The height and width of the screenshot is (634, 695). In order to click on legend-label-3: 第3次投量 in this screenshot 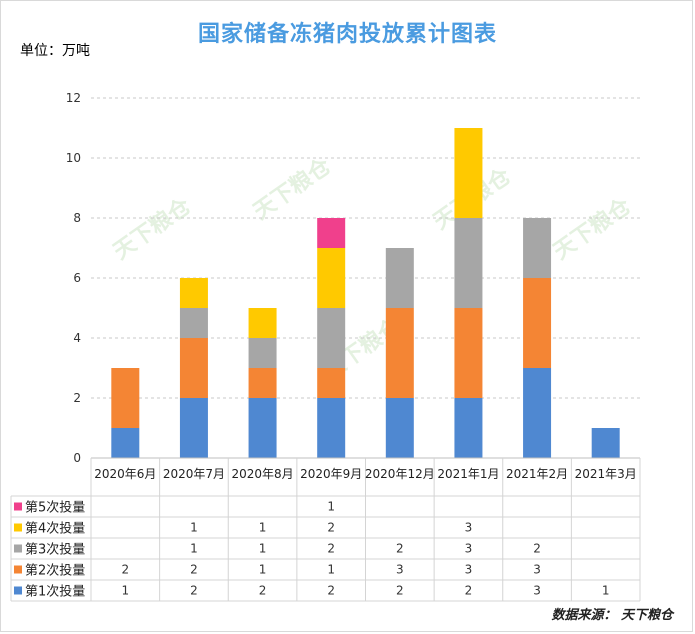, I will do `click(55, 550)`.